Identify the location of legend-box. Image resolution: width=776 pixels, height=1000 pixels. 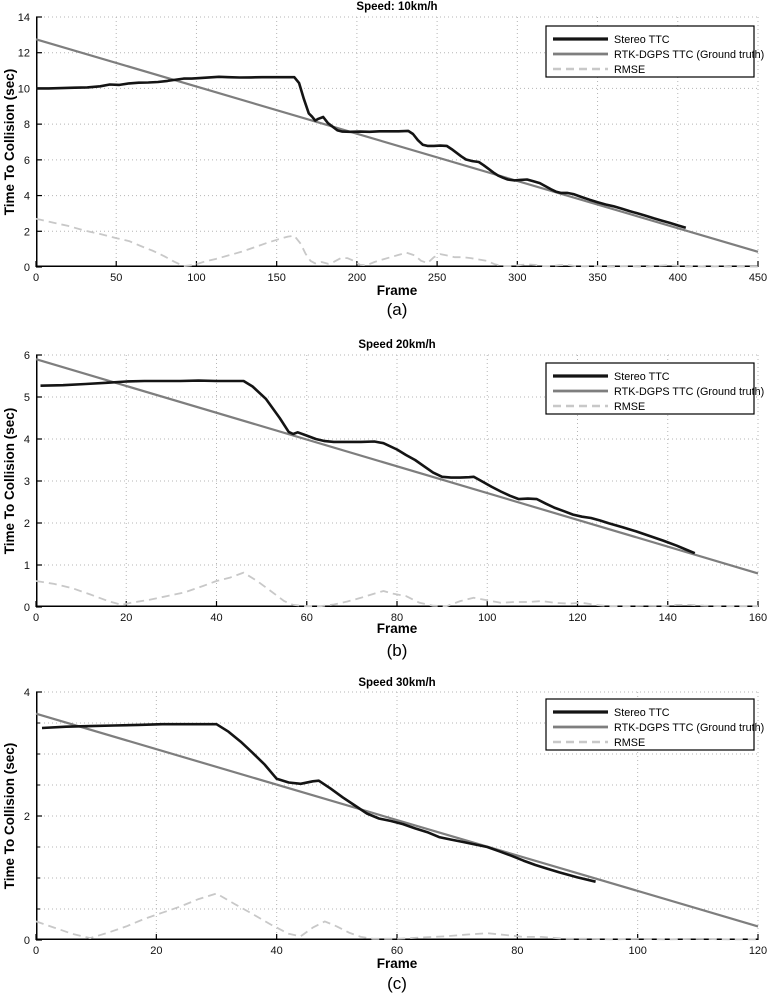
(650, 388).